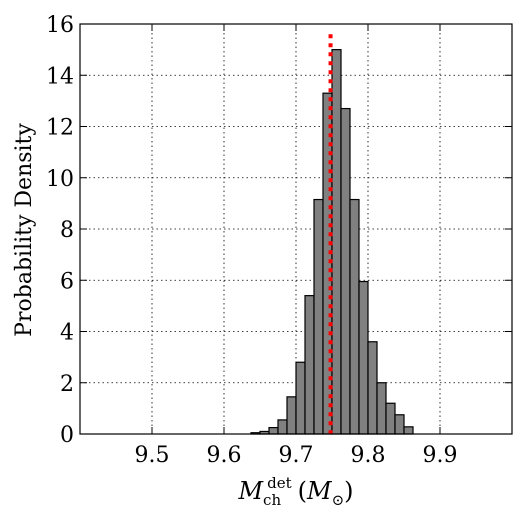 The image size is (524, 517). I want to click on y-tick-label: 2, so click(67, 384).